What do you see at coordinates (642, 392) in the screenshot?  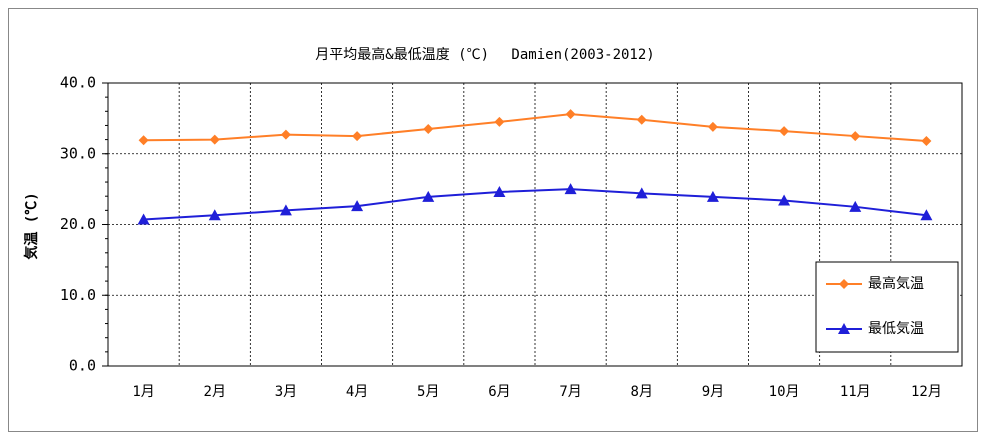 I see `x-tick-label: 8月` at bounding box center [642, 392].